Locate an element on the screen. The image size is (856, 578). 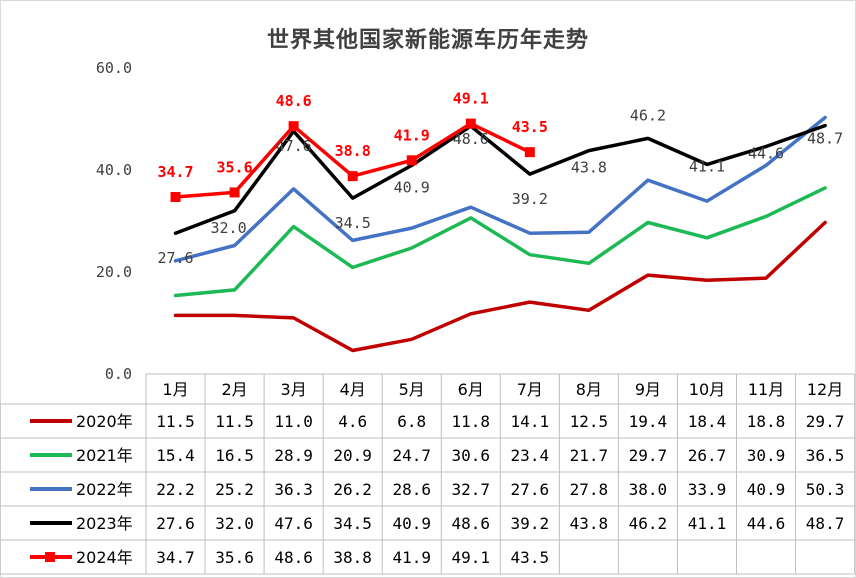
series-line-2021年 is located at coordinates (500, 242).